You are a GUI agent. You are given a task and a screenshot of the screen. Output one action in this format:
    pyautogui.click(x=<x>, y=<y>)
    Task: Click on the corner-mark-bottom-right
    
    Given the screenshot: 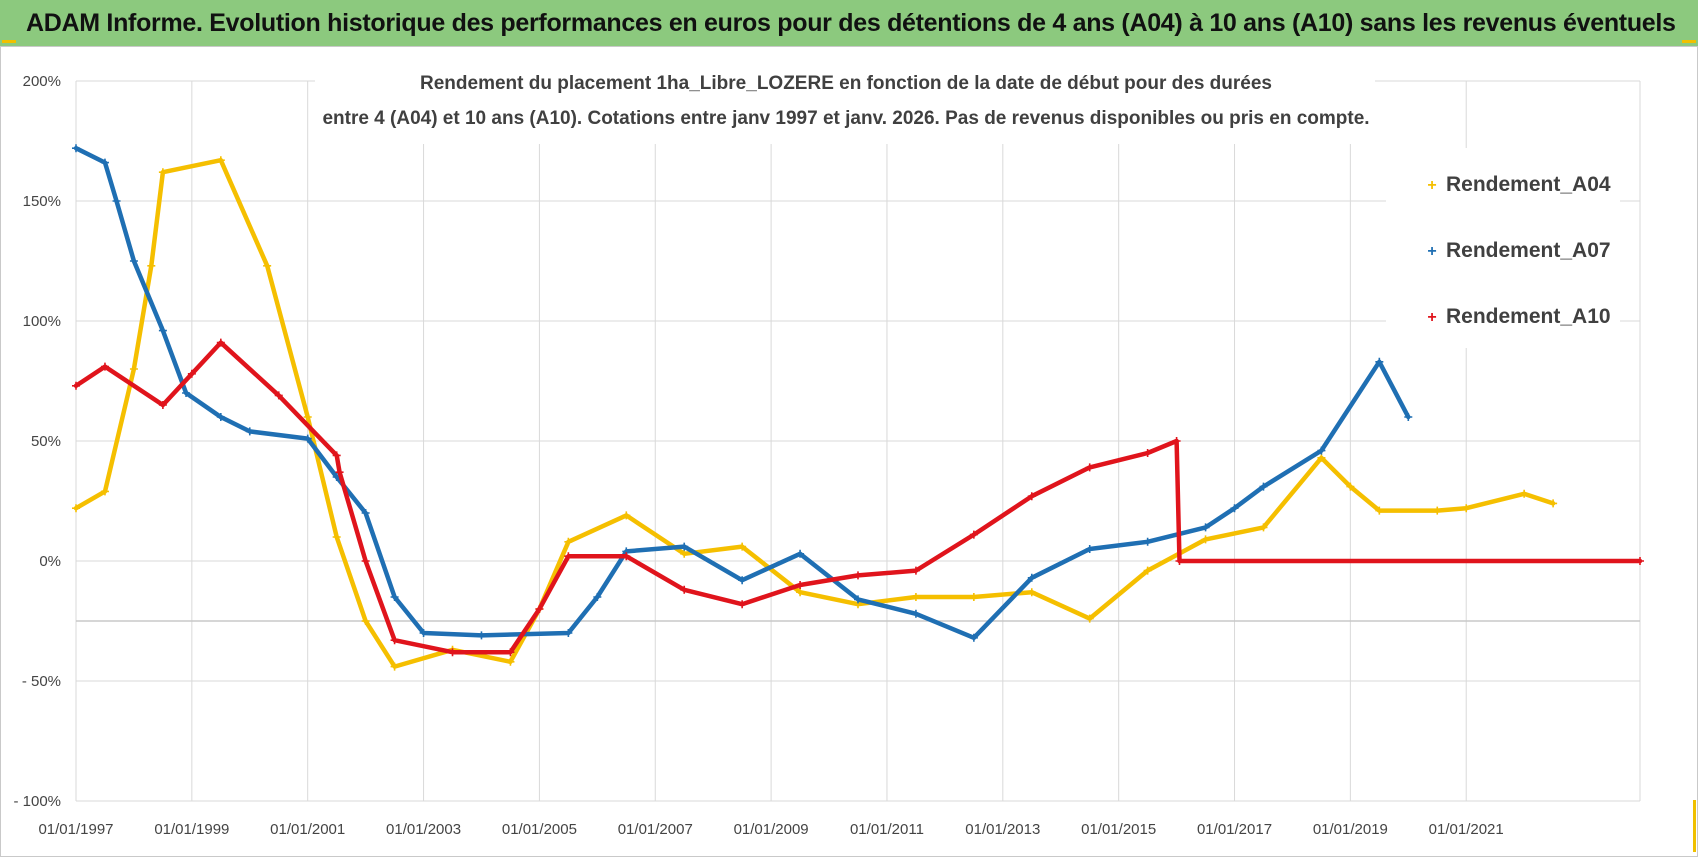 What is the action you would take?
    pyautogui.click(x=1694, y=826)
    